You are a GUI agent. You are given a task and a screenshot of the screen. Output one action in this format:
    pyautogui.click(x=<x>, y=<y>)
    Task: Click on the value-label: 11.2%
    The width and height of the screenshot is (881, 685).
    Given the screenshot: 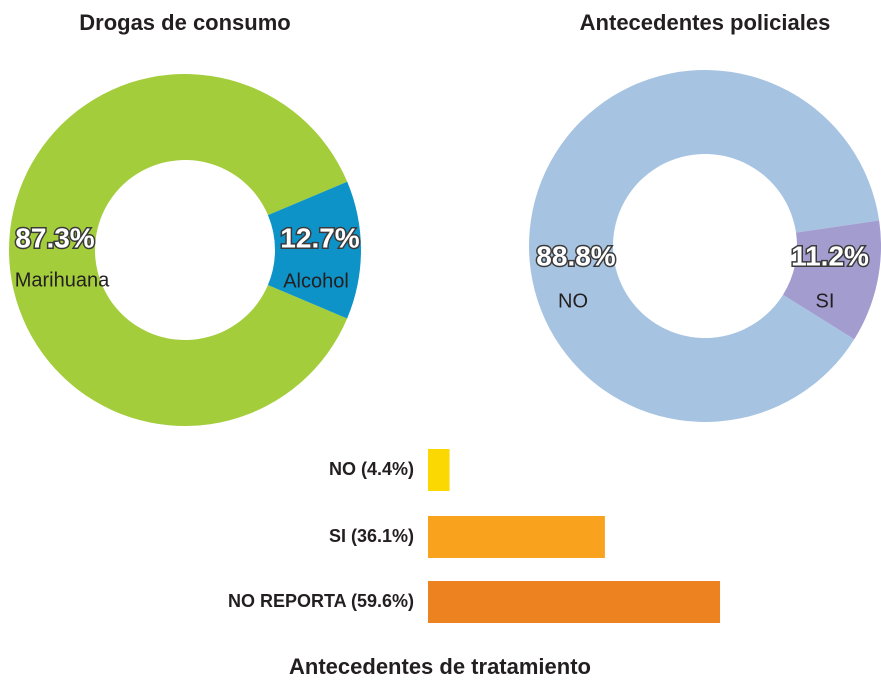 What is the action you would take?
    pyautogui.click(x=830, y=255)
    